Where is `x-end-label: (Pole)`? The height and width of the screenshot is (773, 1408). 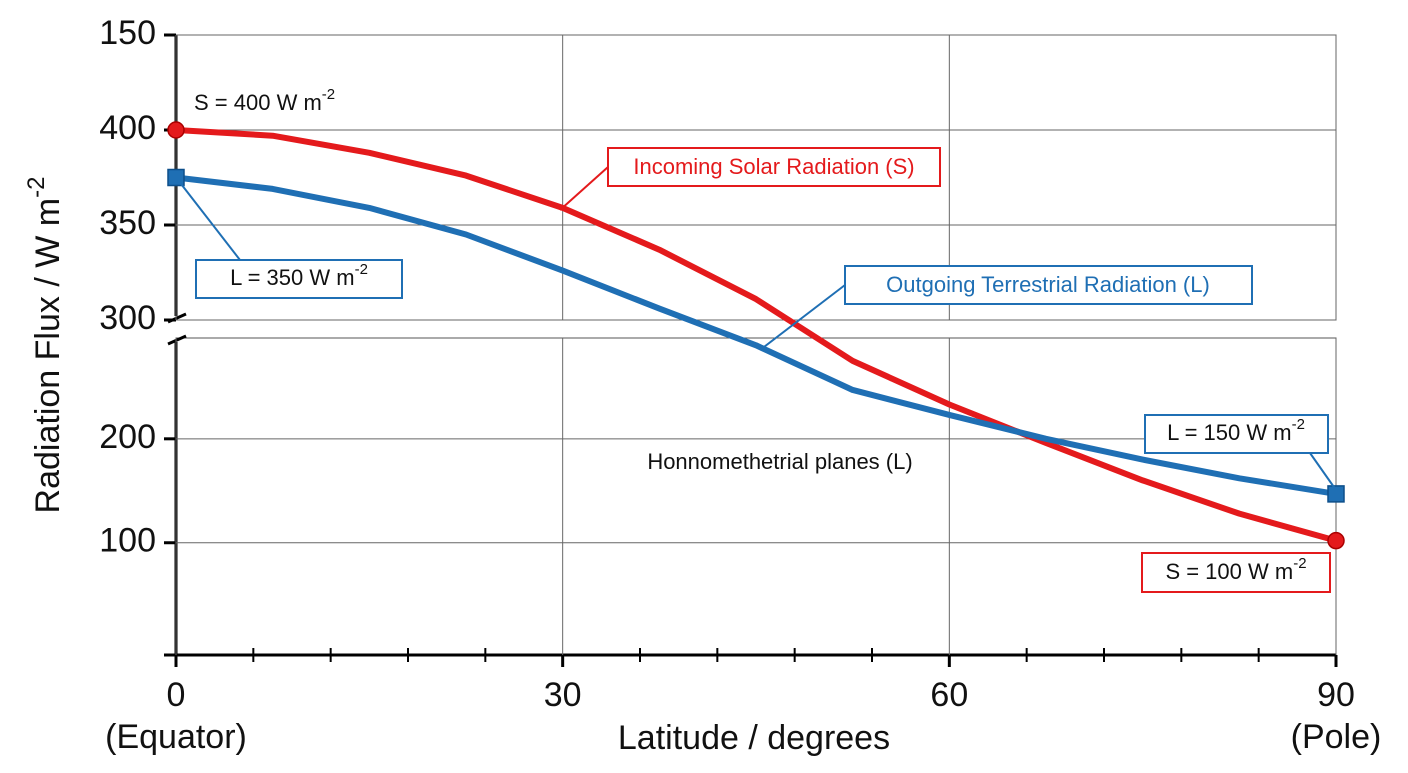
x-end-label: (Pole) is located at coordinates (1336, 737).